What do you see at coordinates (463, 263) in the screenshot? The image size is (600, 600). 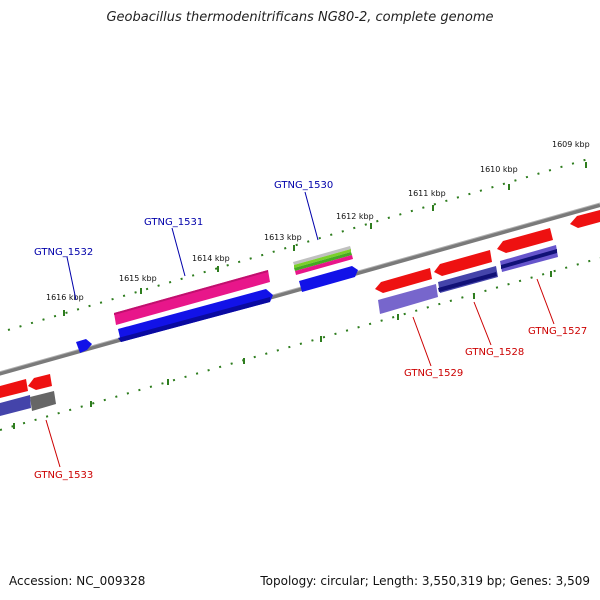 I see `gene-1528-arrow` at bounding box center [463, 263].